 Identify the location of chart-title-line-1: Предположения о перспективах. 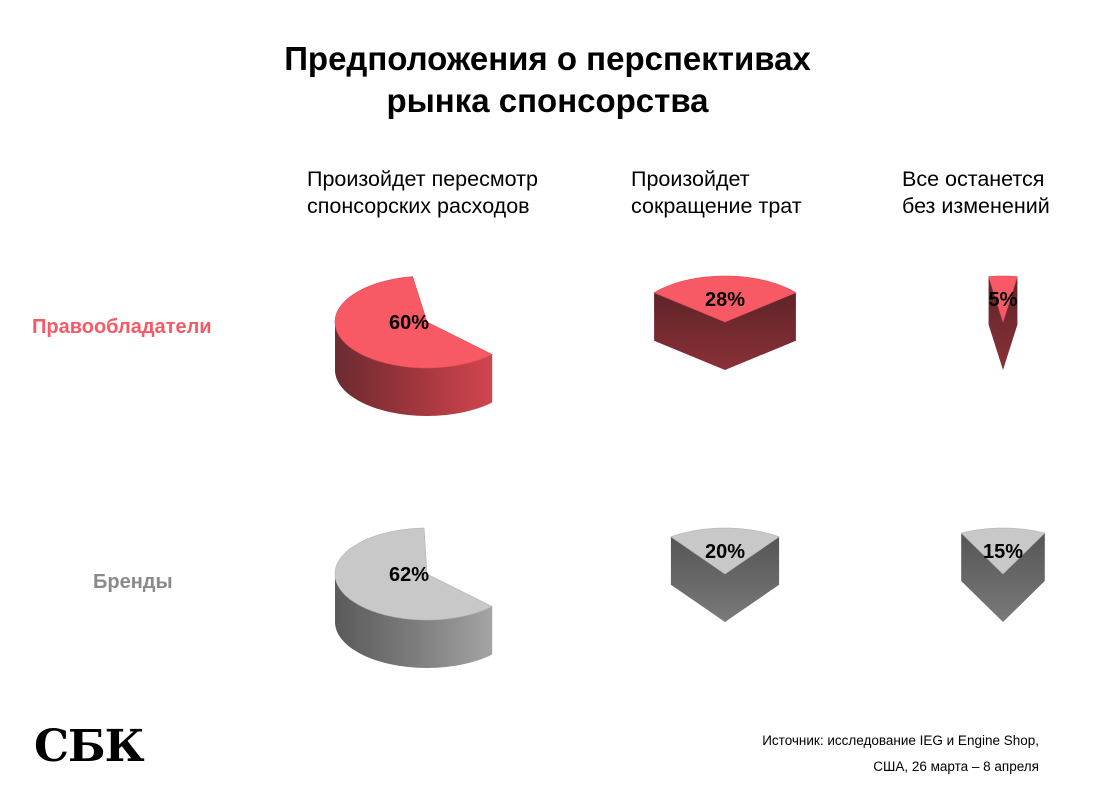
(547, 58).